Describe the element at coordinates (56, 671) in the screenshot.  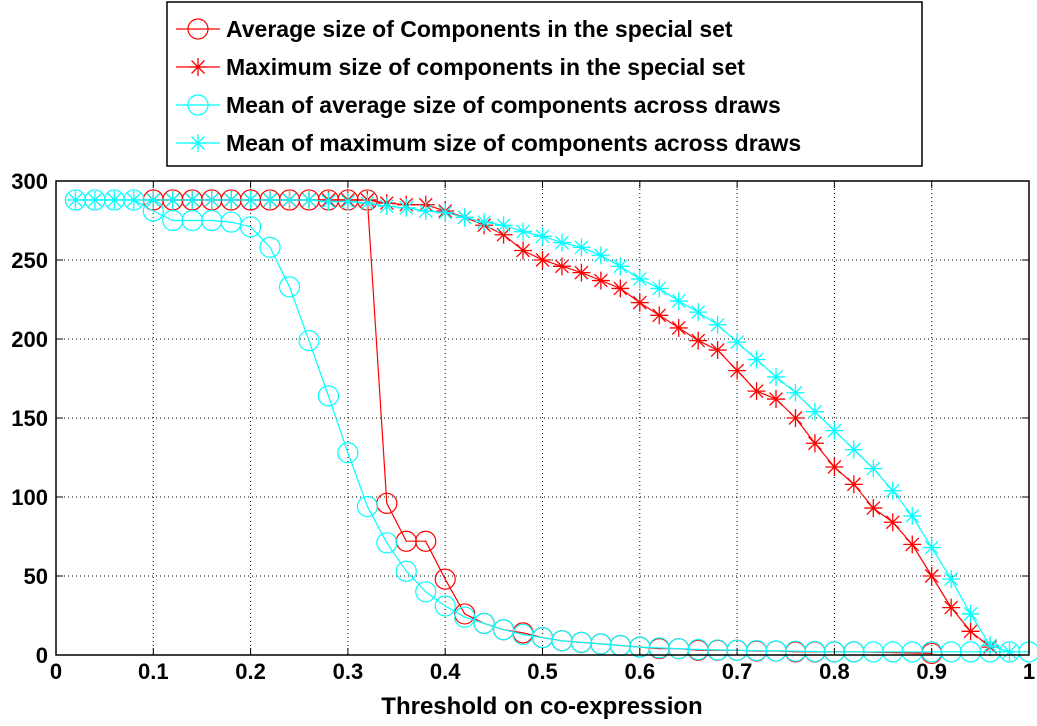
I see `x-tick-label: 0` at that location.